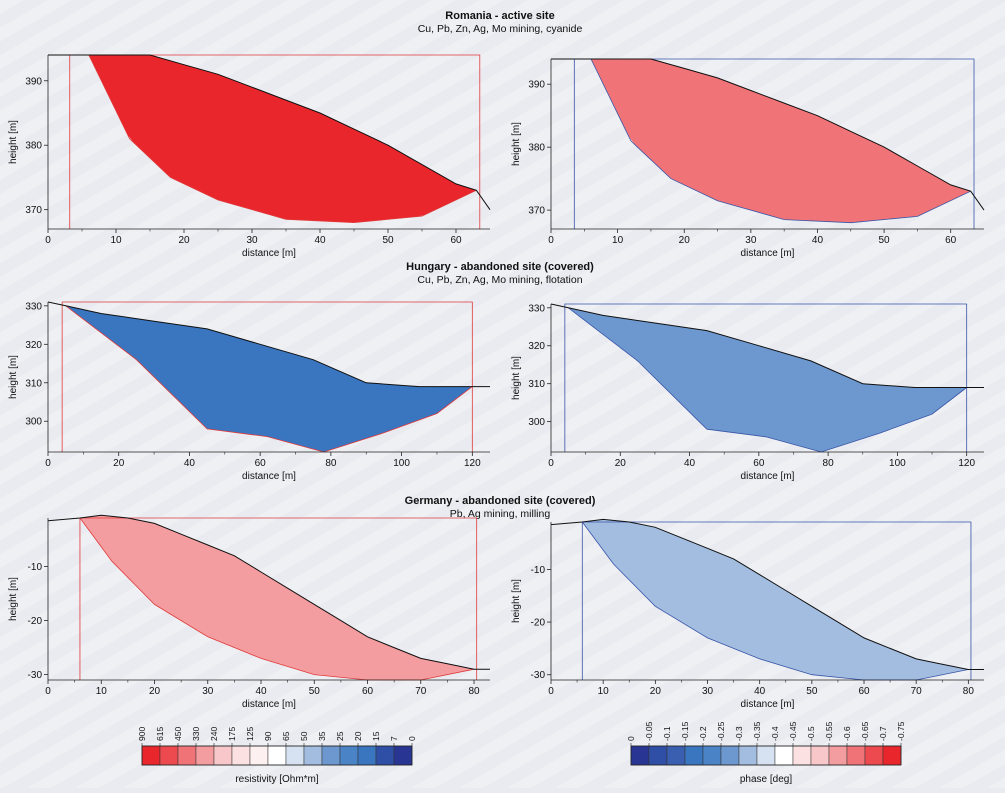 Image resolution: width=1005 pixels, height=793 pixels. What do you see at coordinates (536, 422) in the screenshot?
I see `y-tick-label: 300` at bounding box center [536, 422].